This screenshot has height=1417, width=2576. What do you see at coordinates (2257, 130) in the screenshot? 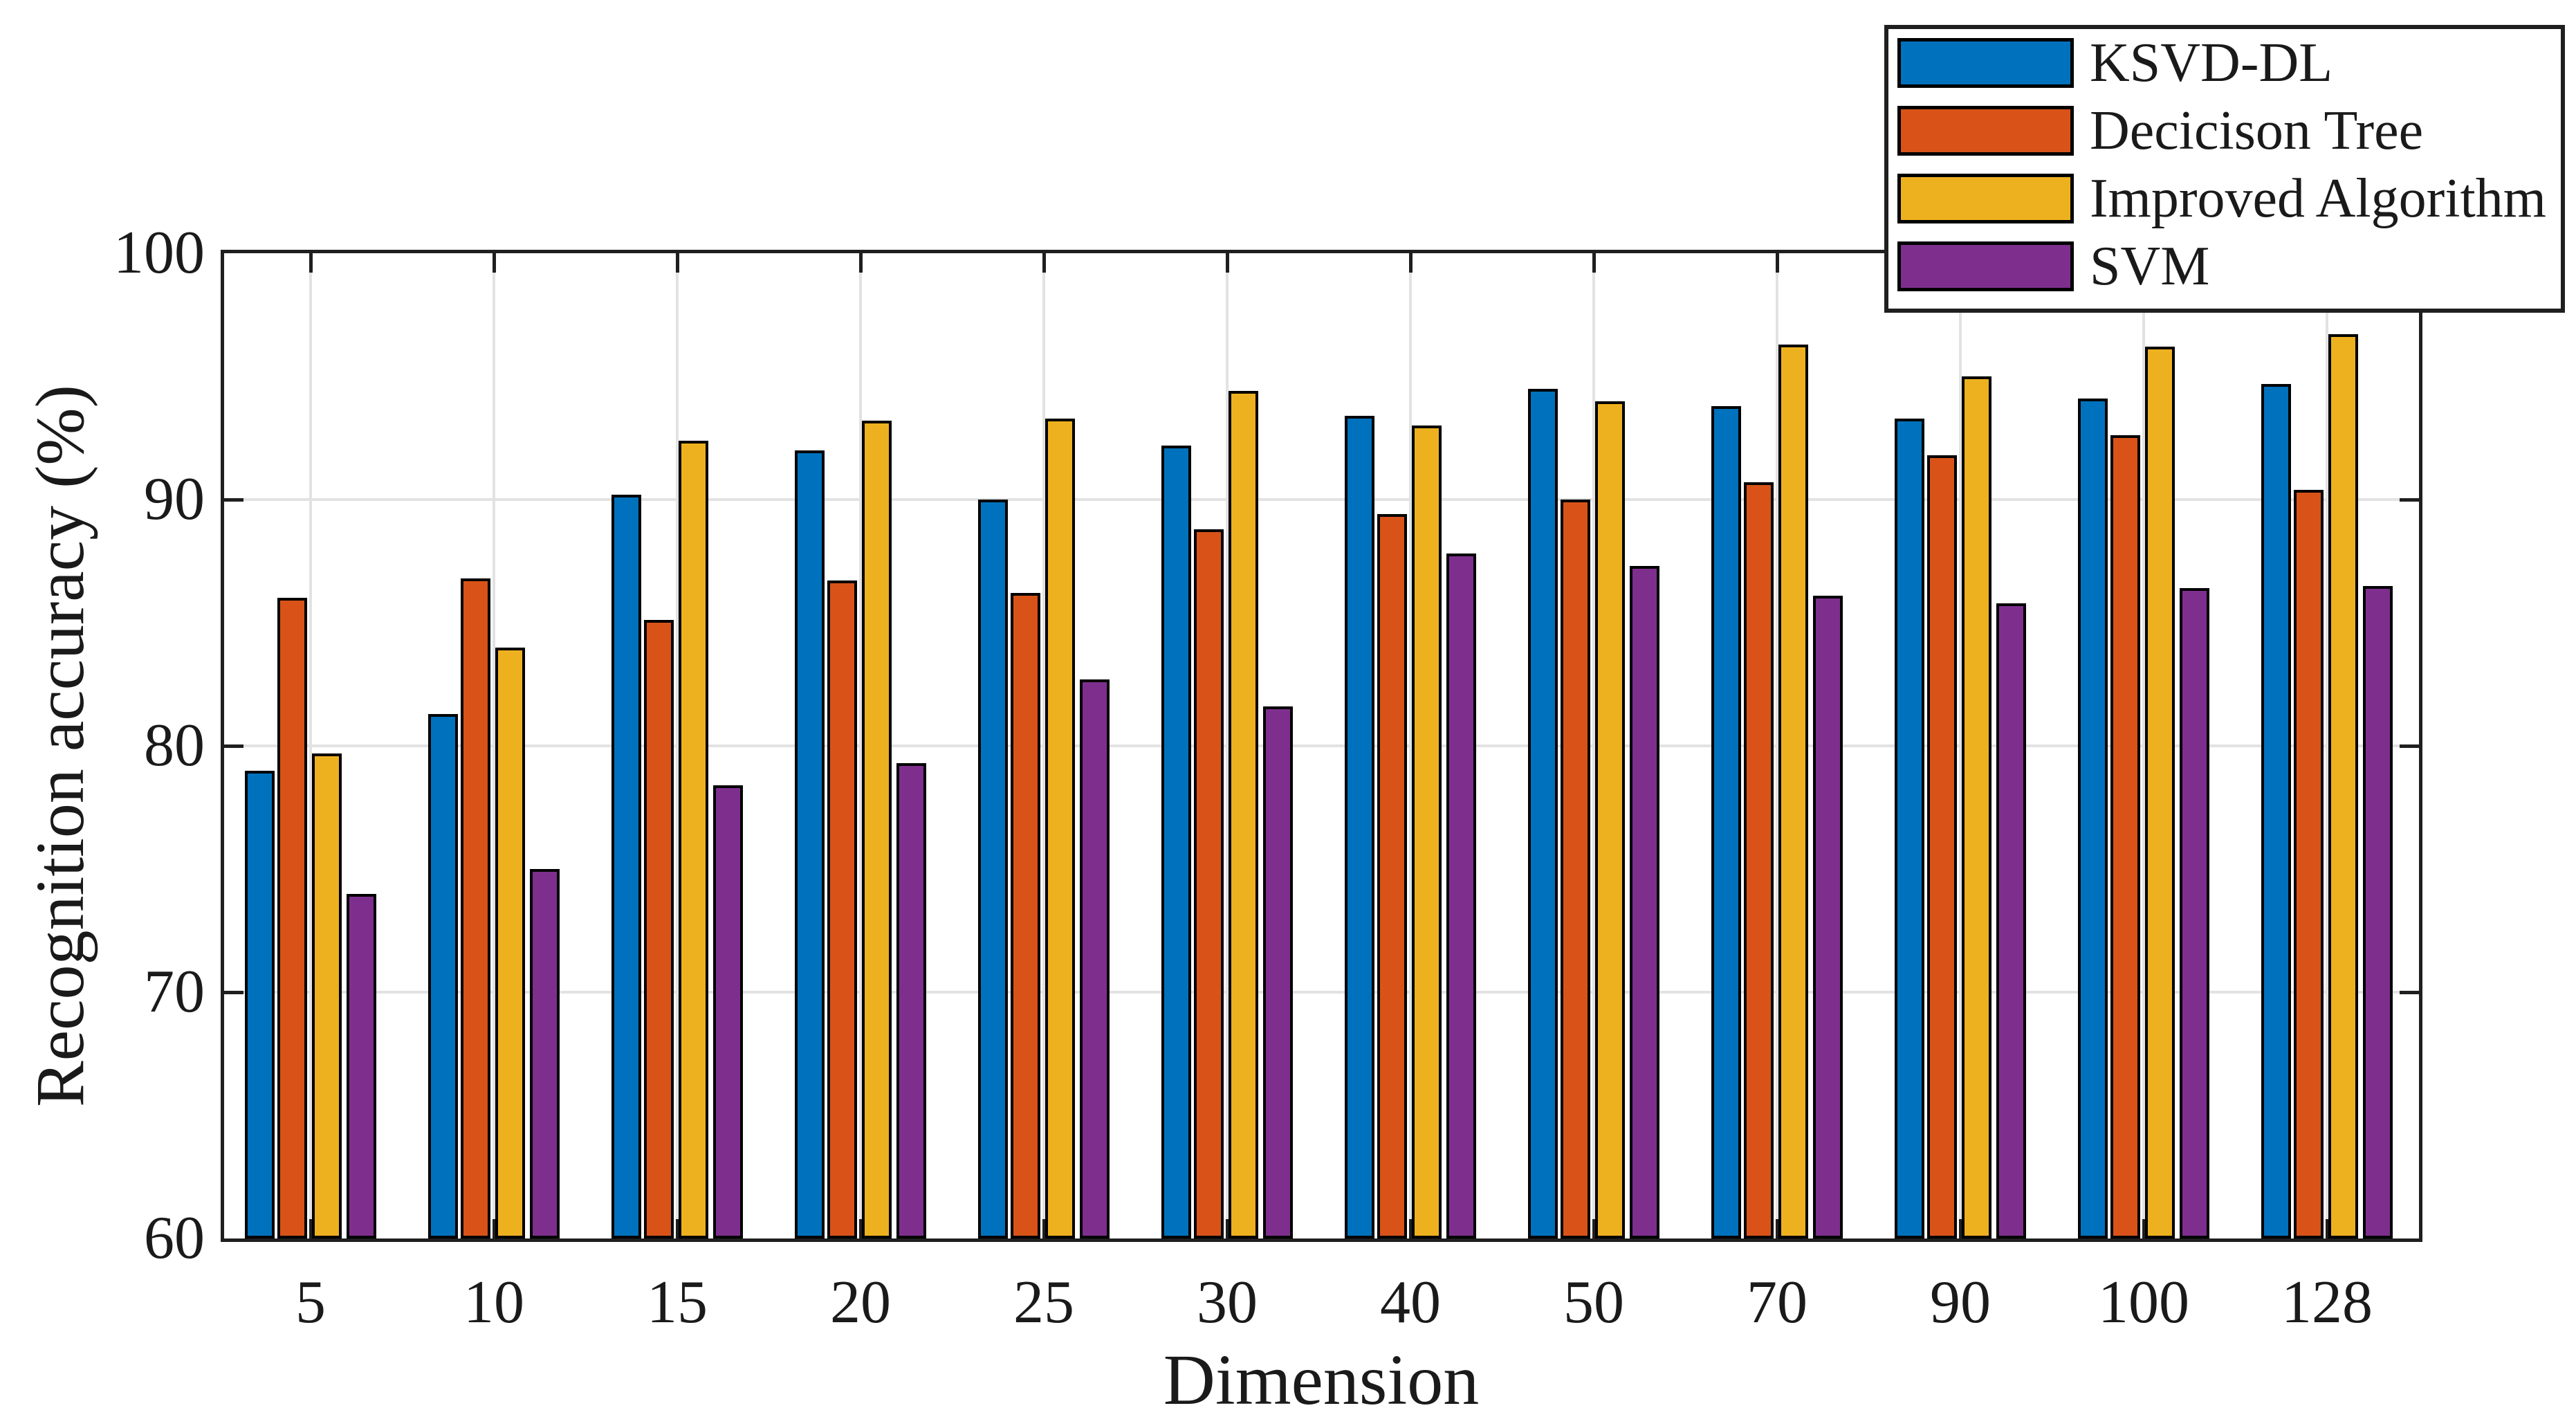
I see `legend-label: Decicison Tree` at bounding box center [2257, 130].